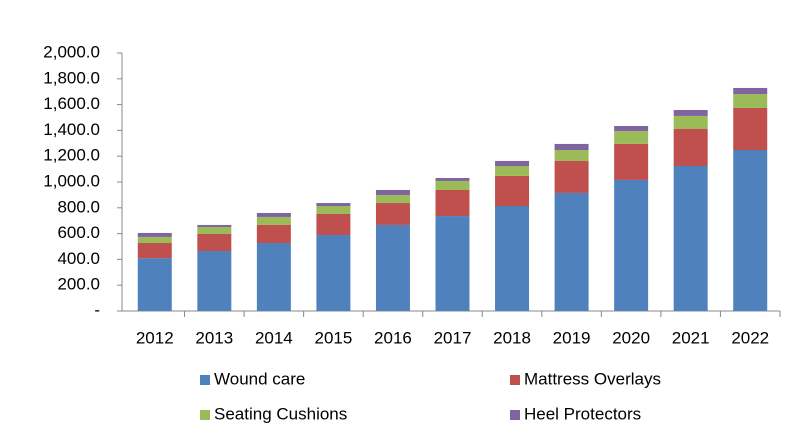 This screenshot has height=443, width=800. What do you see at coordinates (71, 180) in the screenshot?
I see `y-tick-label: 1,000.0` at bounding box center [71, 180].